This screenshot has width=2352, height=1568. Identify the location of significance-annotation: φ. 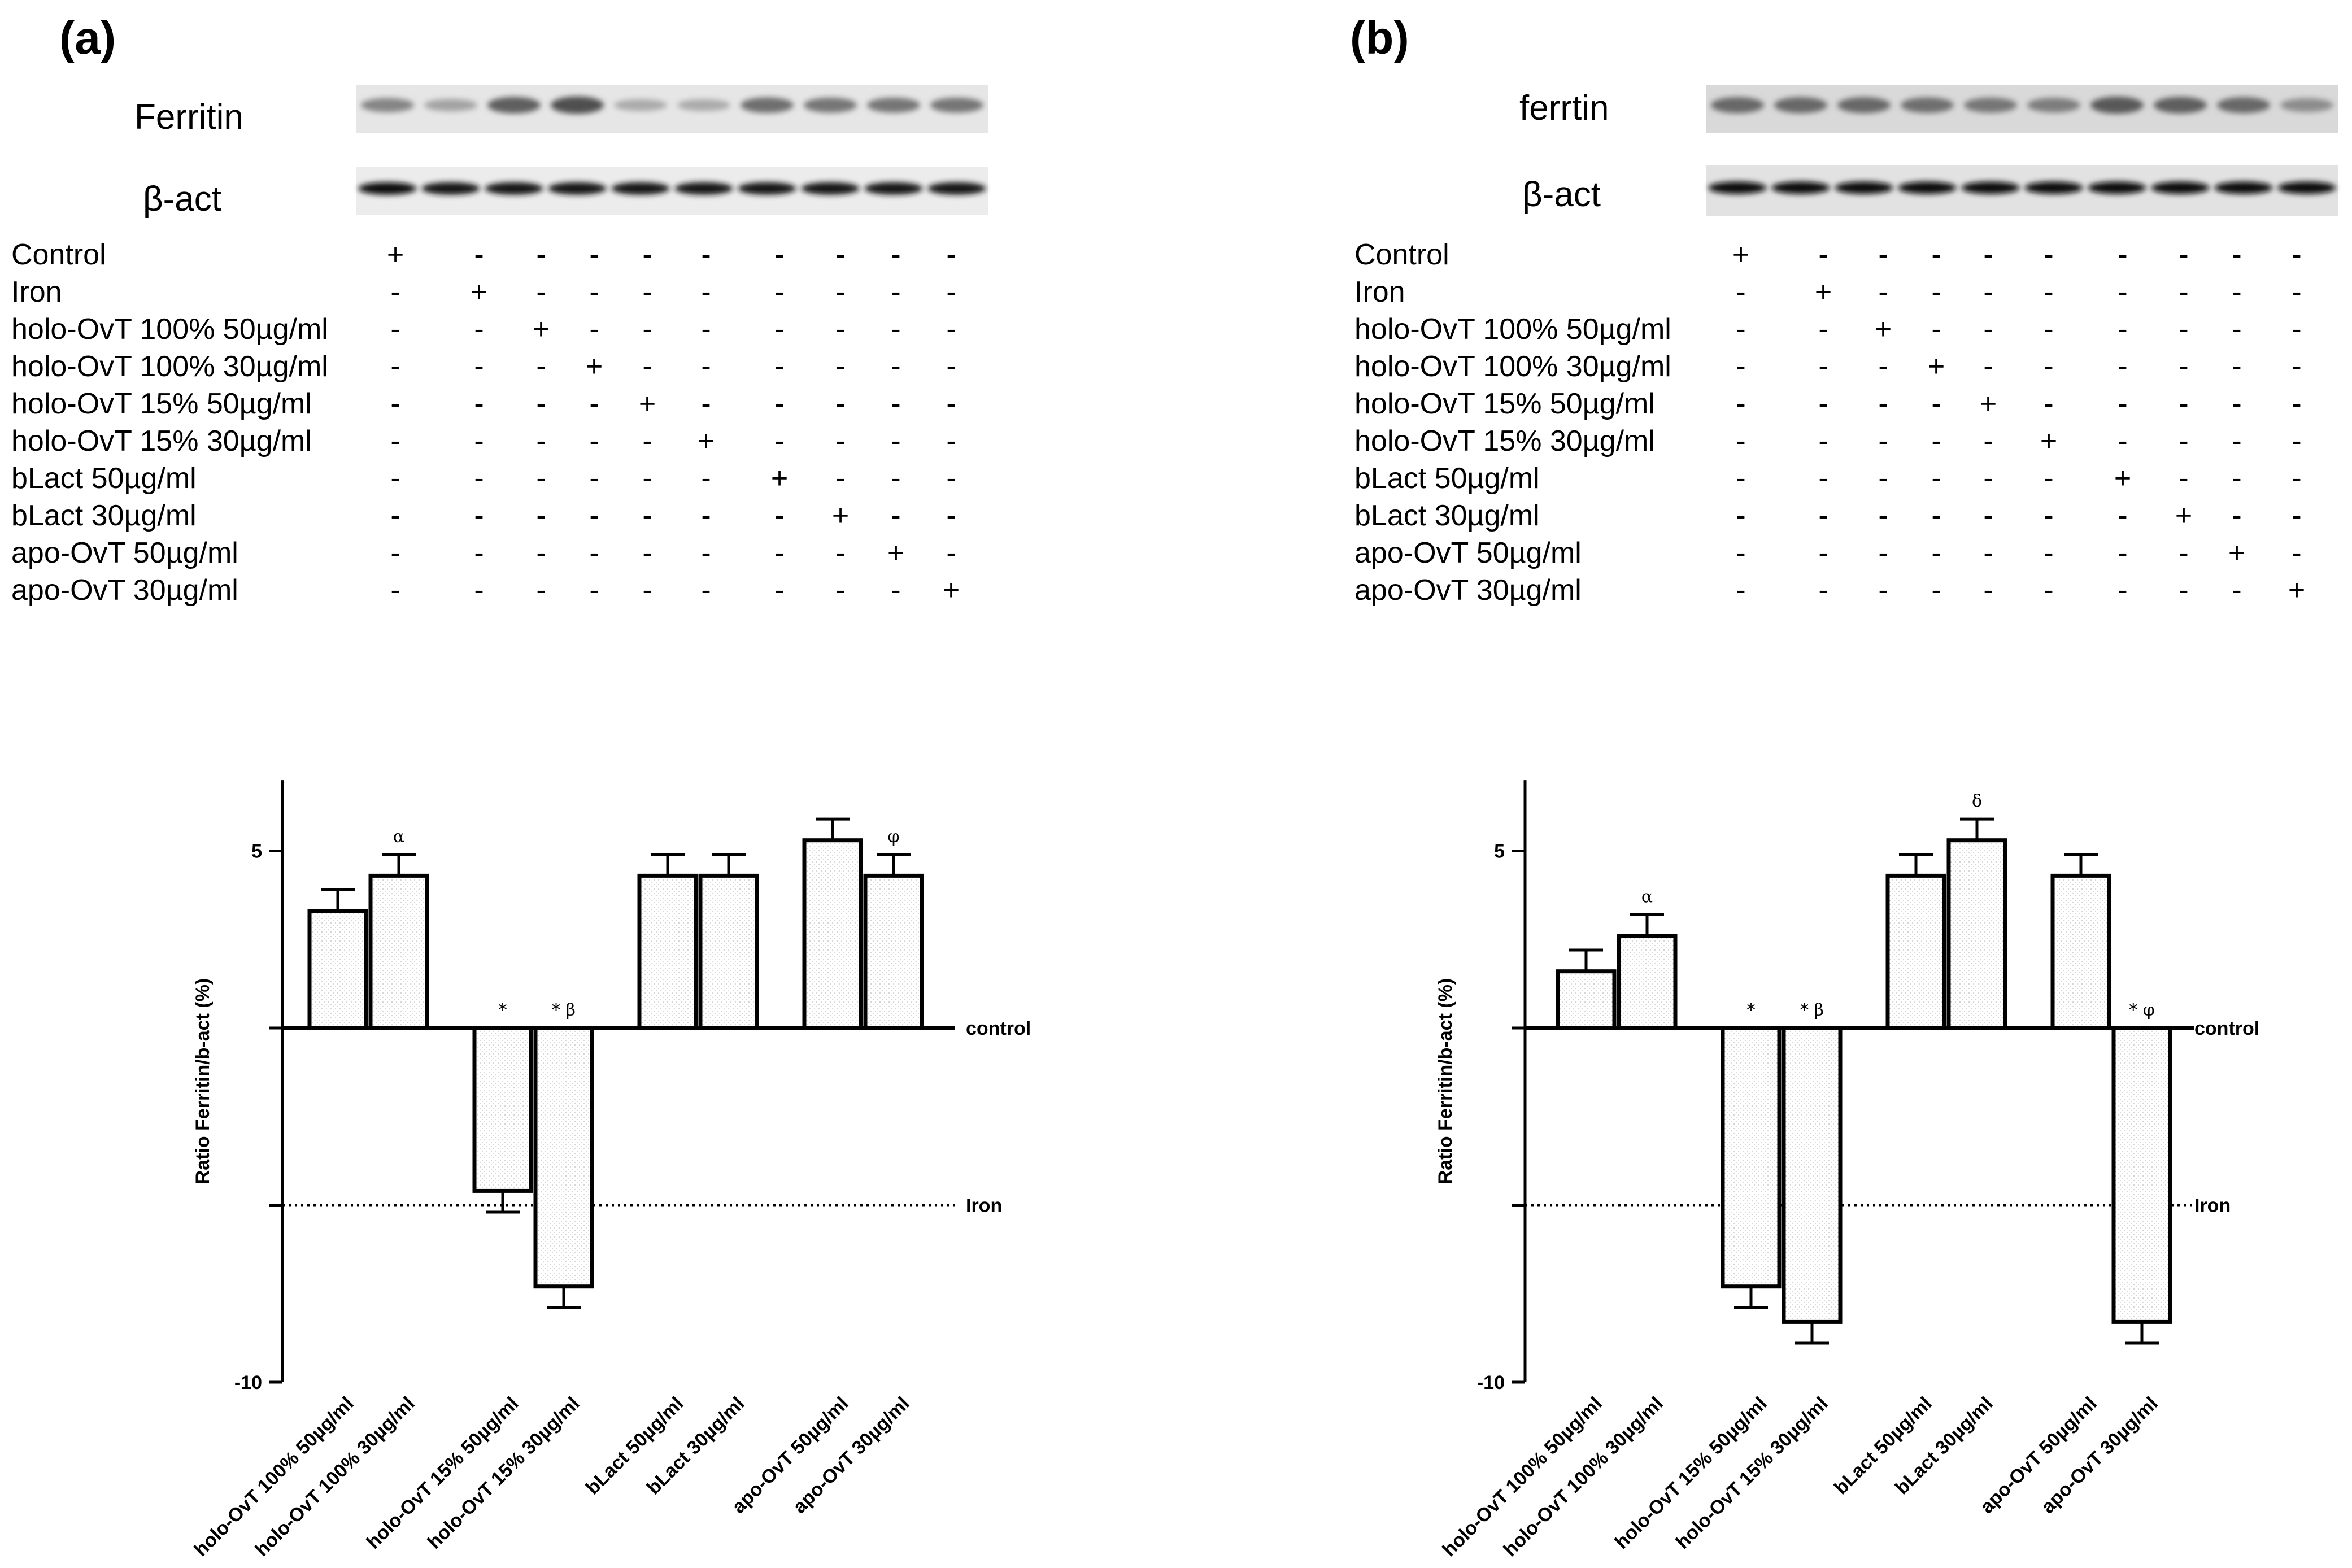
(893, 837).